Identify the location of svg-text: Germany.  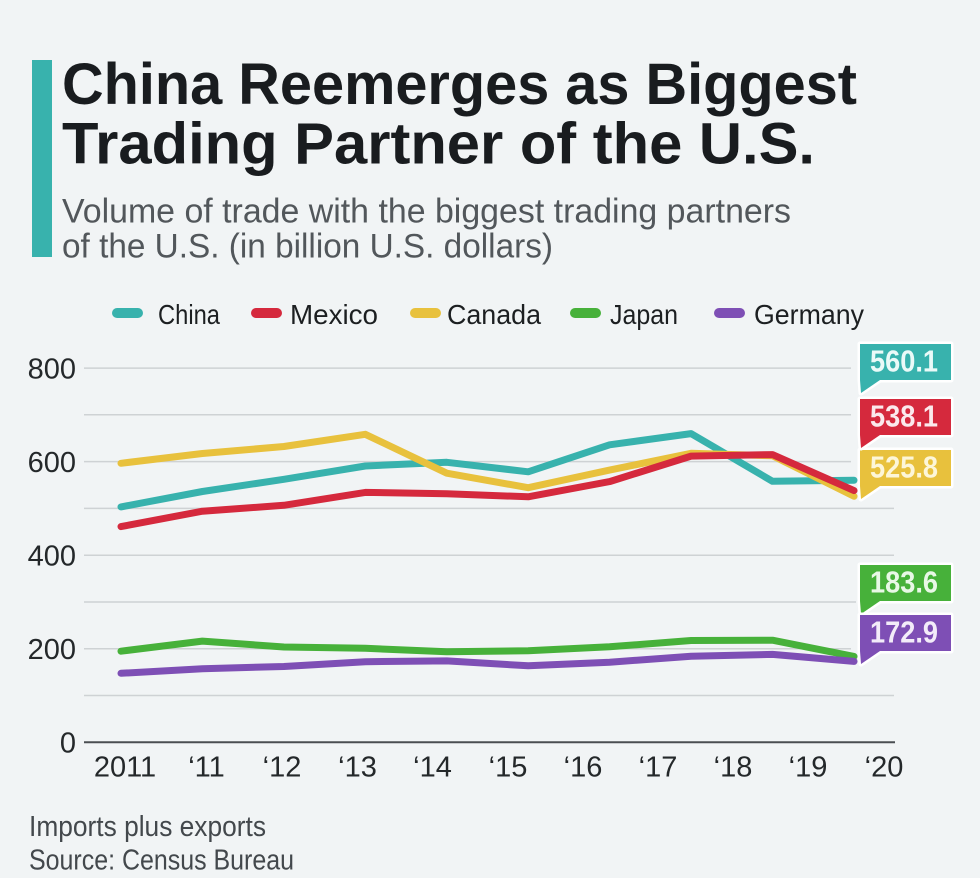
(809, 314).